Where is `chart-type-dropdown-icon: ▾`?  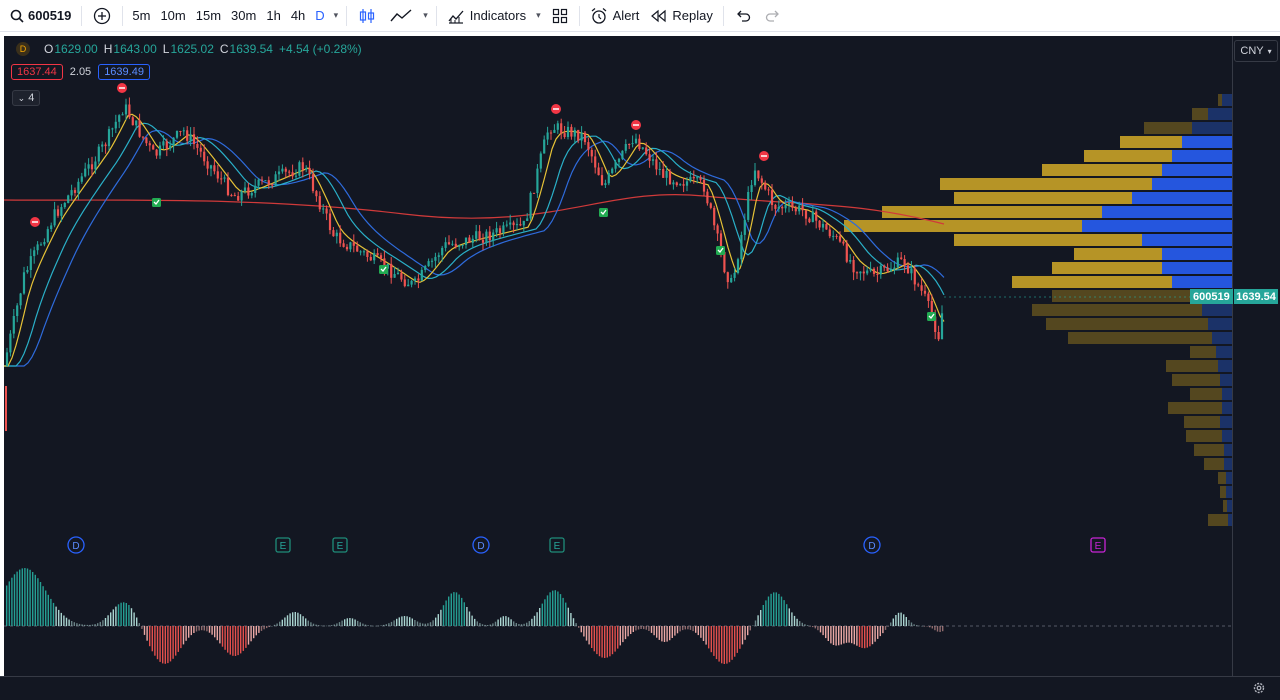 chart-type-dropdown-icon: ▾ is located at coordinates (425, 15).